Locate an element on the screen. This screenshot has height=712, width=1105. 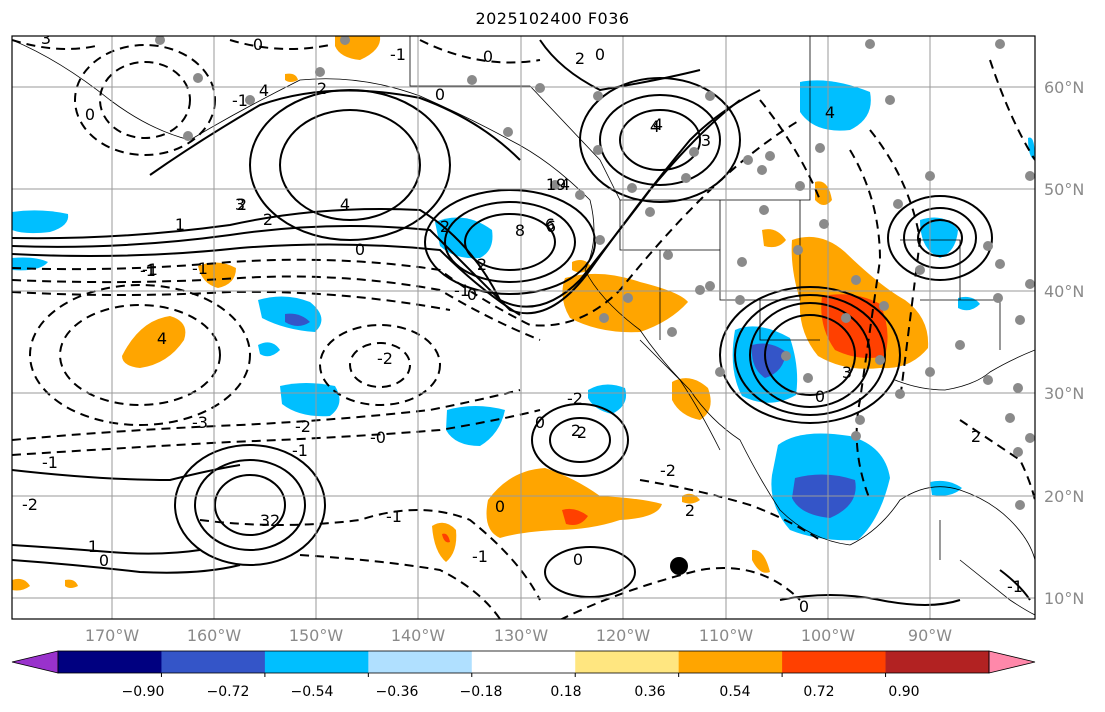
lon-label: 120°W is located at coordinates (623, 635).